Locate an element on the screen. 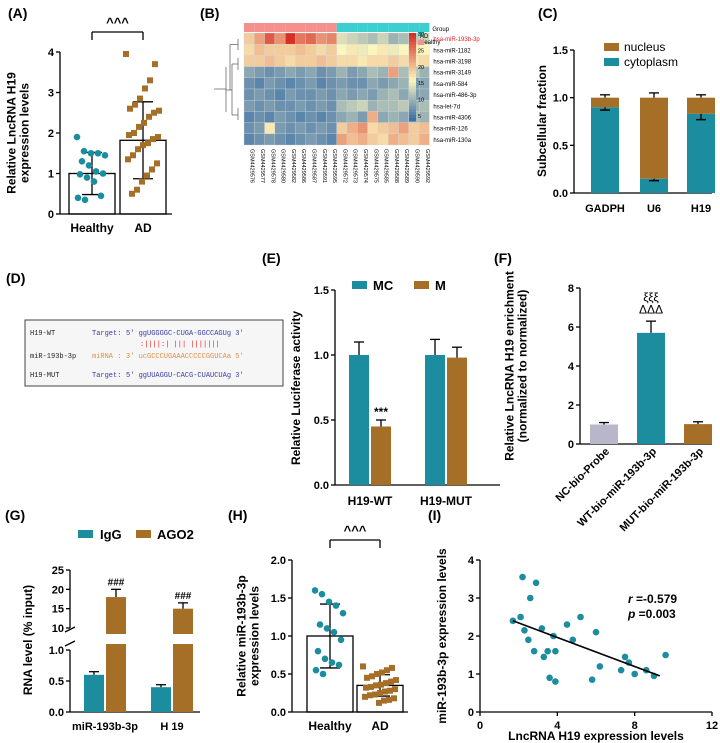  b-col-label: GSM4429573 is located at coordinates (355, 166).